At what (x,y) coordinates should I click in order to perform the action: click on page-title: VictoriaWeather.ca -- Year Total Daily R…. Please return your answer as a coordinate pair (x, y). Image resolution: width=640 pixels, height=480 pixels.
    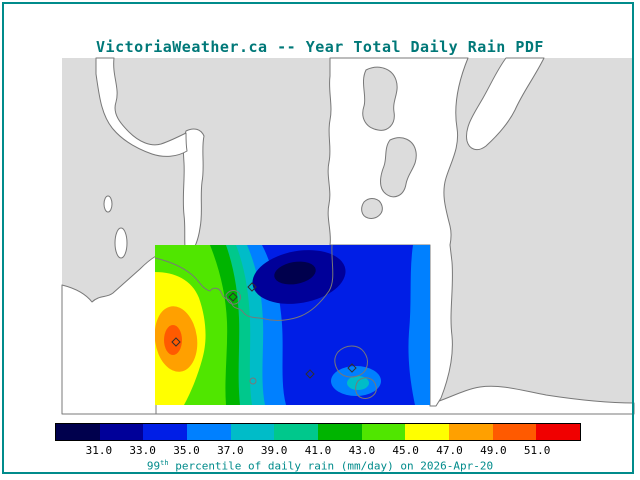
    Looking at the image, I should click on (320, 47).